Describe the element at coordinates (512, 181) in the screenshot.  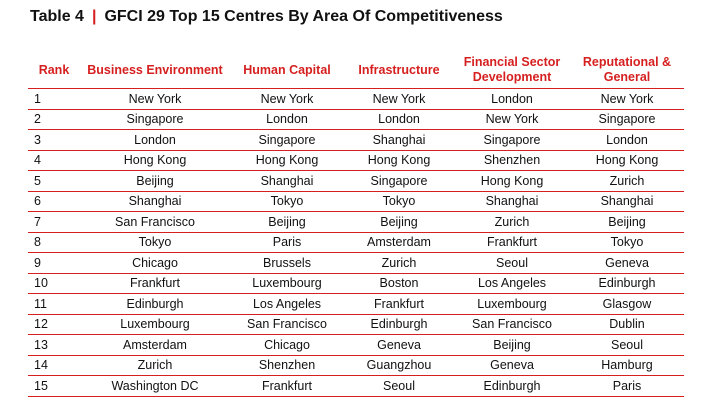
I see `financial-sector-development-cell: Hong Kong` at that location.